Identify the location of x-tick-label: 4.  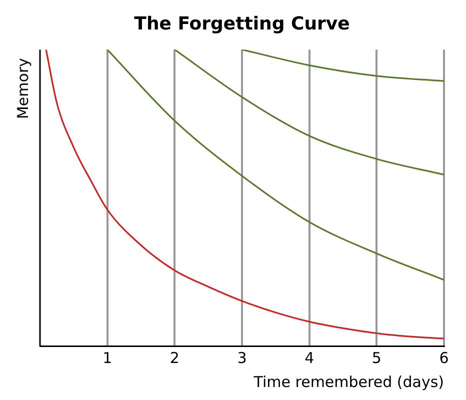
(309, 357).